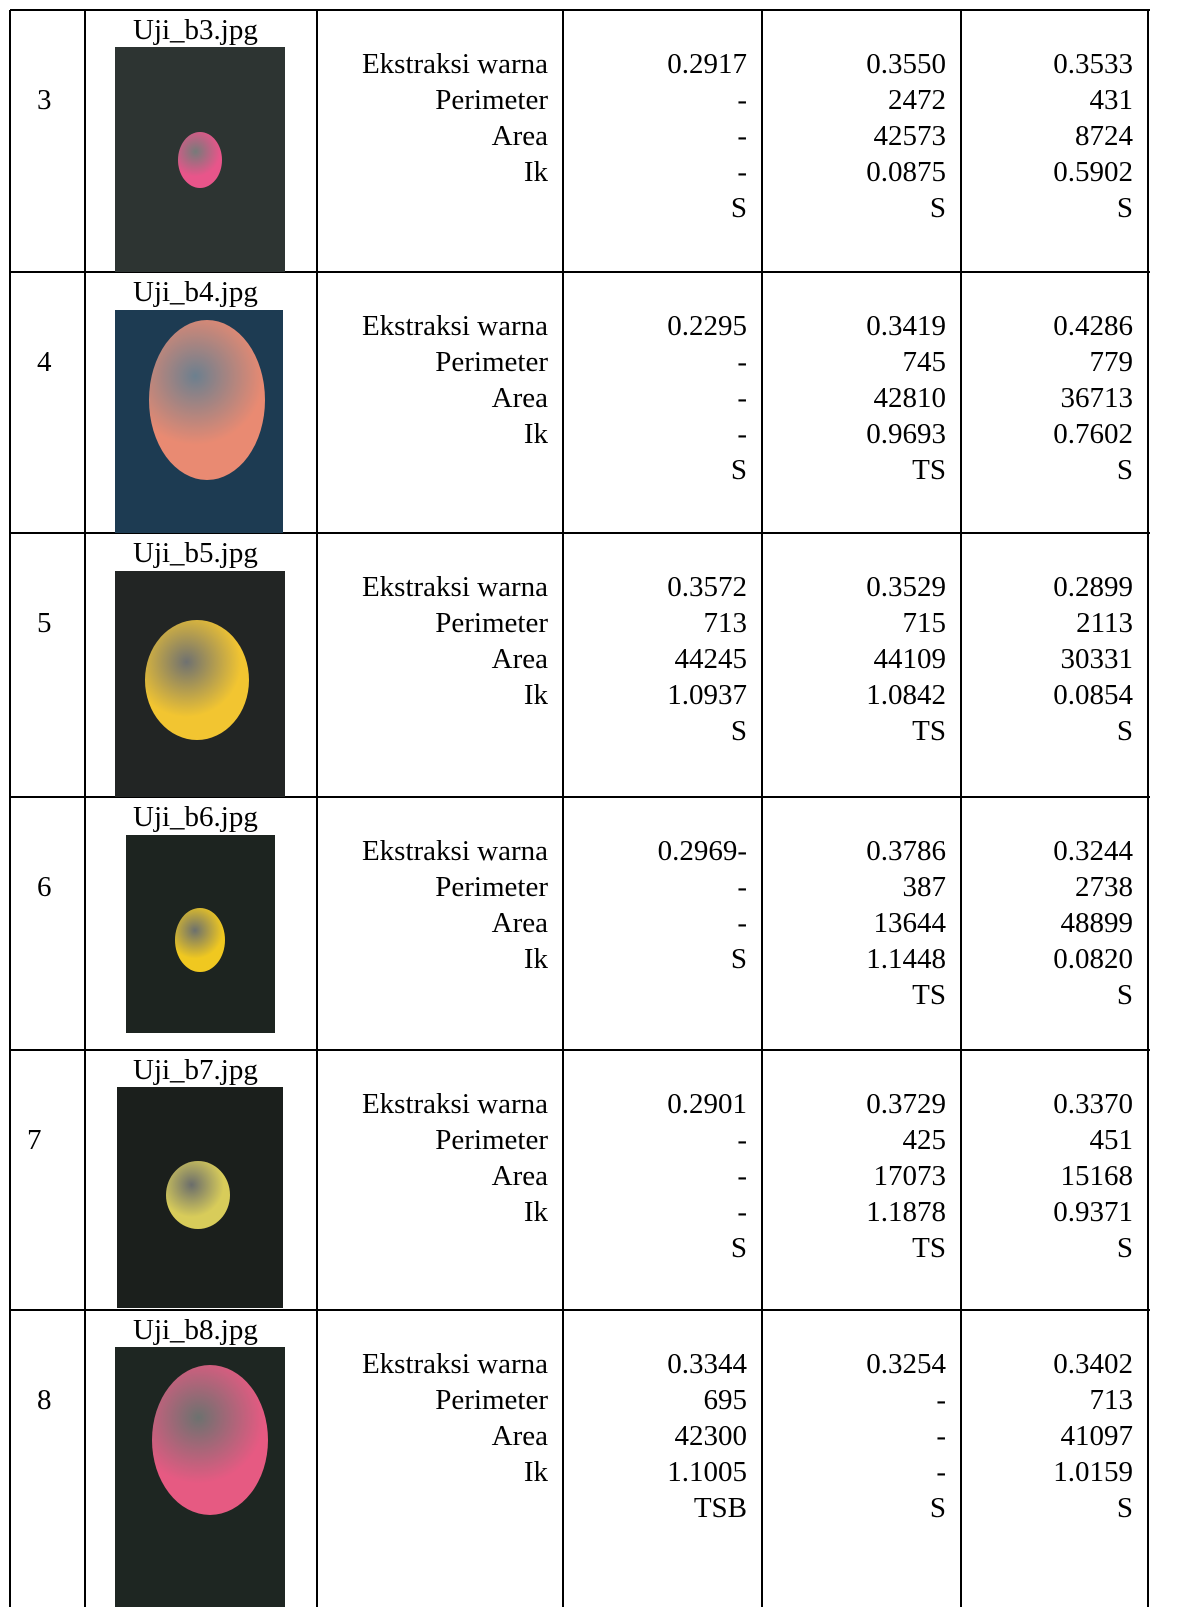 This screenshot has width=1181, height=1607. I want to click on value: 0.2899, so click(1093, 587).